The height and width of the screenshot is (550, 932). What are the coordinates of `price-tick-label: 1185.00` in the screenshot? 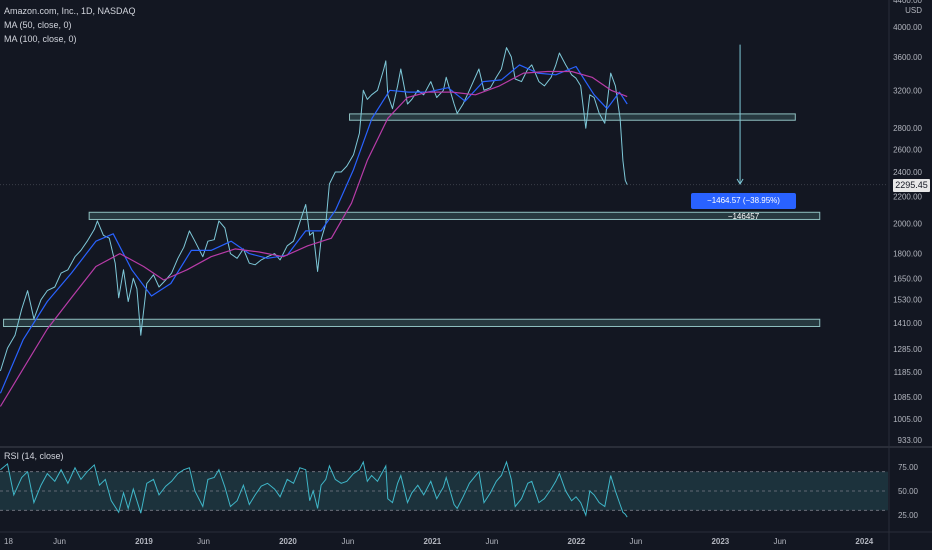 It's located at (908, 372).